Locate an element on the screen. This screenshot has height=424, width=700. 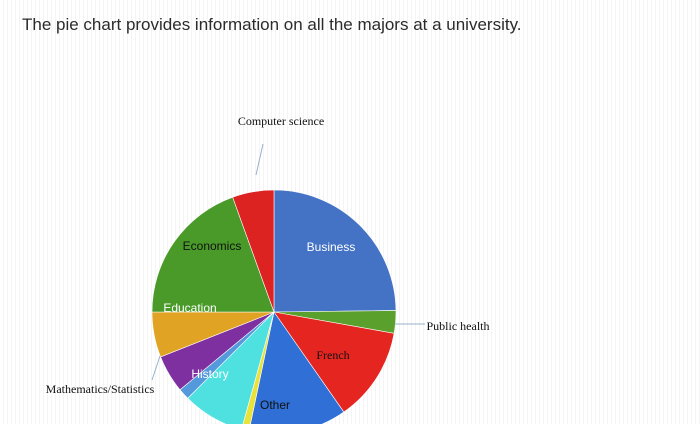
label-education: Education is located at coordinates (189, 308).